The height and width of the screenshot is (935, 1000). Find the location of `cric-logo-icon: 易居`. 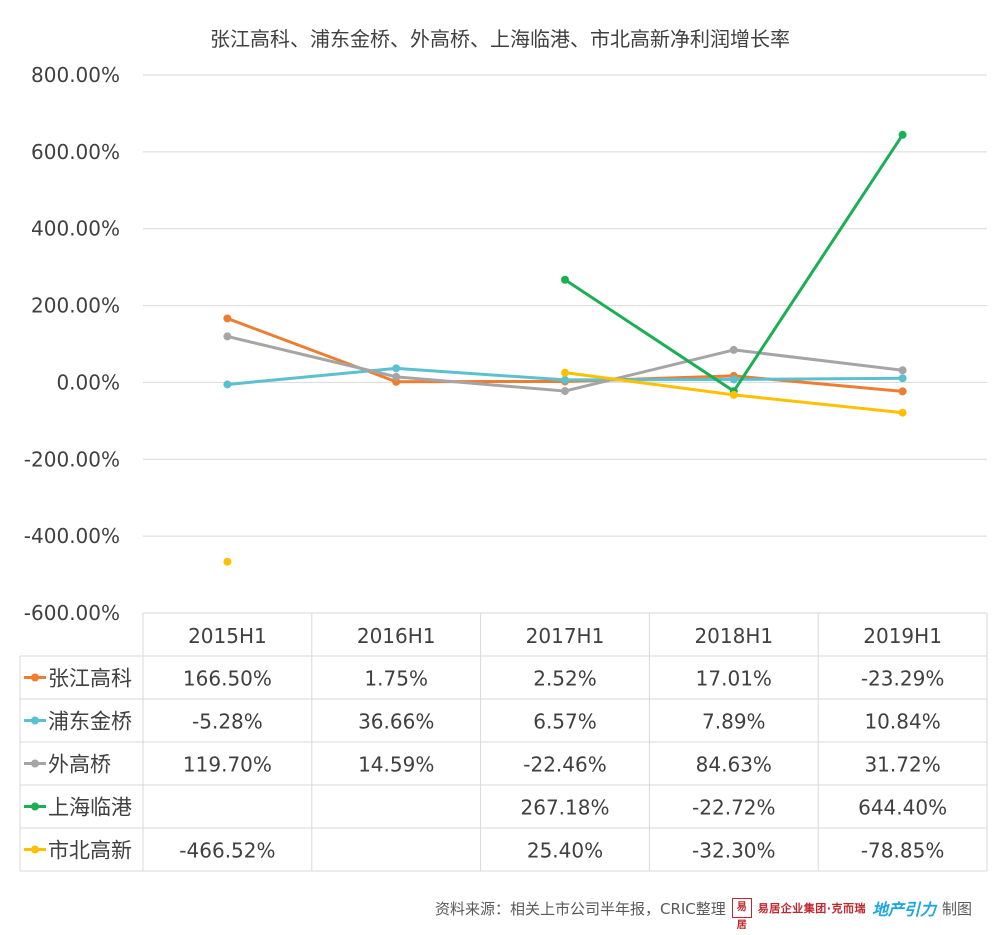

cric-logo-icon: 易居 is located at coordinates (741, 914).